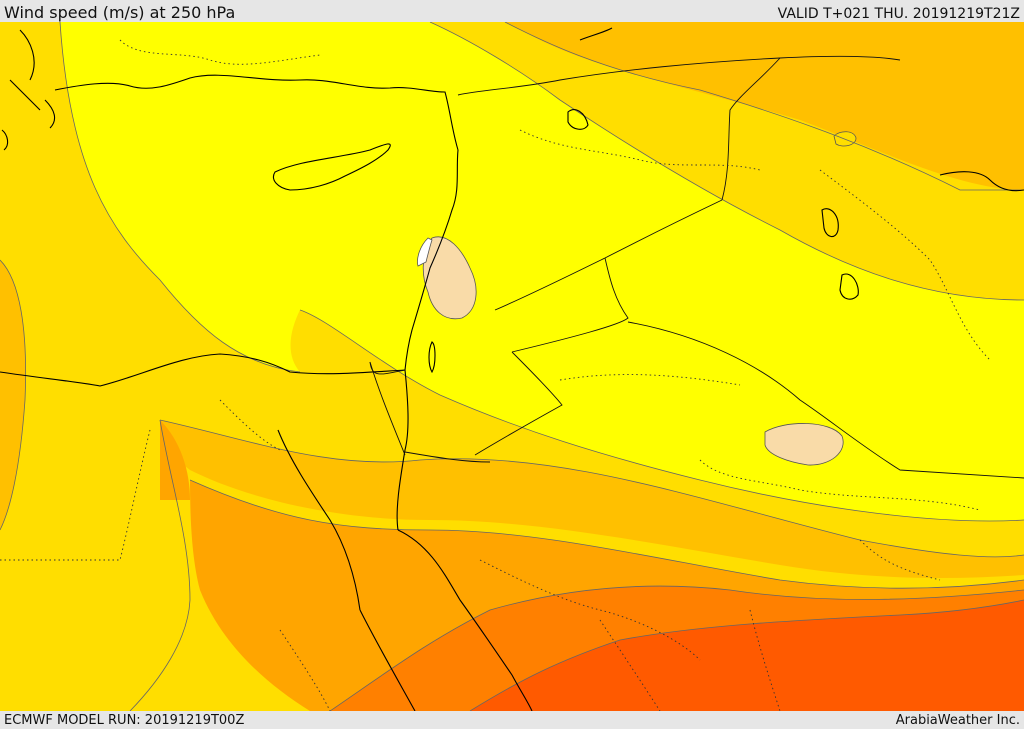 This screenshot has height=729, width=1024. Describe the element at coordinates (124, 720) in the screenshot. I see `model-run-label: ECMWF MODEL RUN: 20191219T00Z` at that location.